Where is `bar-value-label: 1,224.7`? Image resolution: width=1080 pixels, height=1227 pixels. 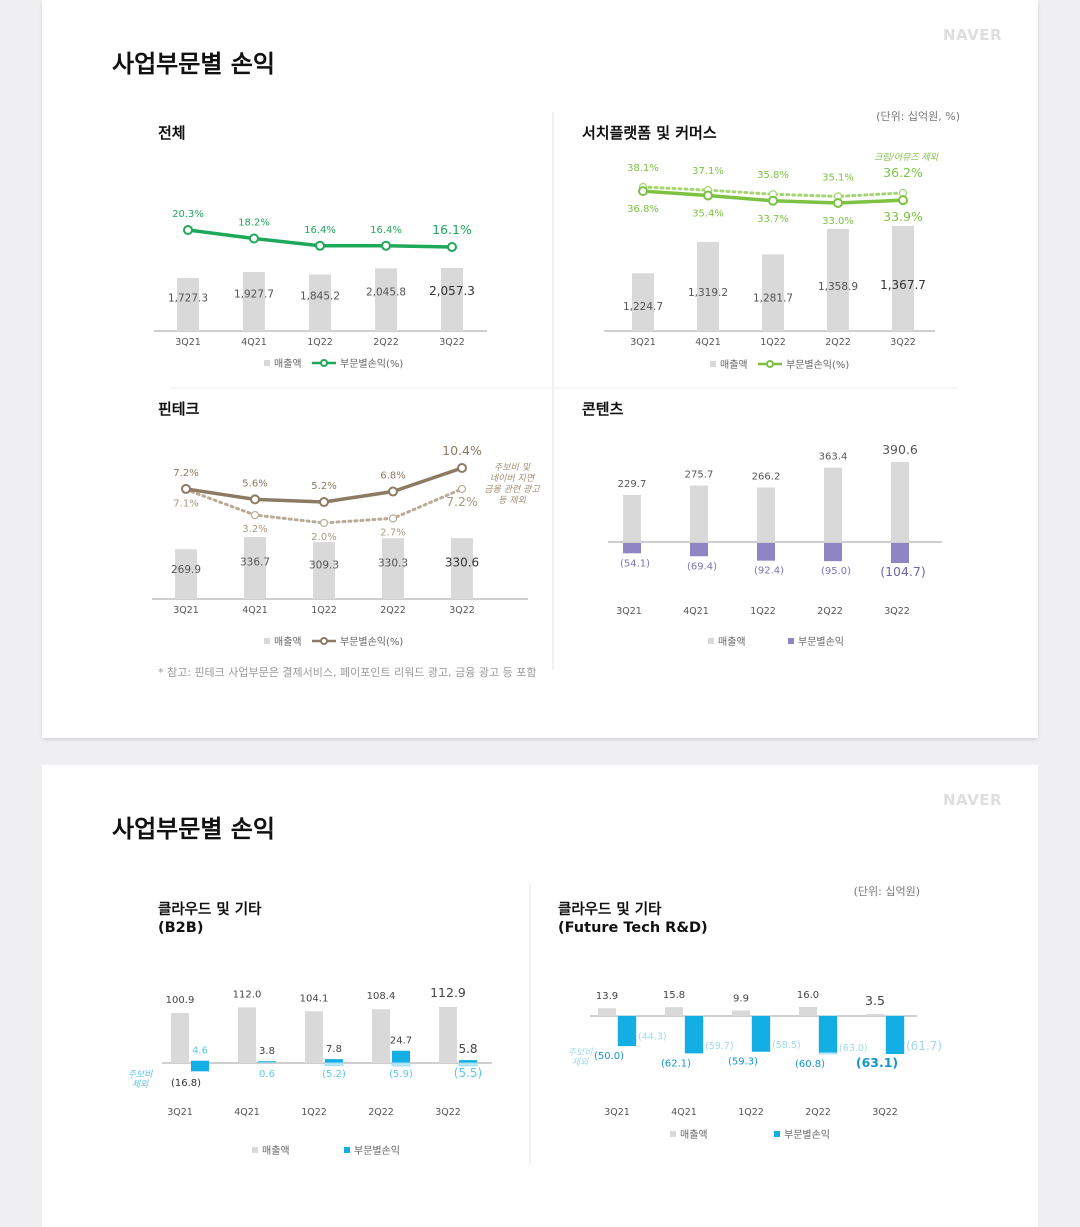 bar-value-label: 1,224.7 is located at coordinates (643, 307).